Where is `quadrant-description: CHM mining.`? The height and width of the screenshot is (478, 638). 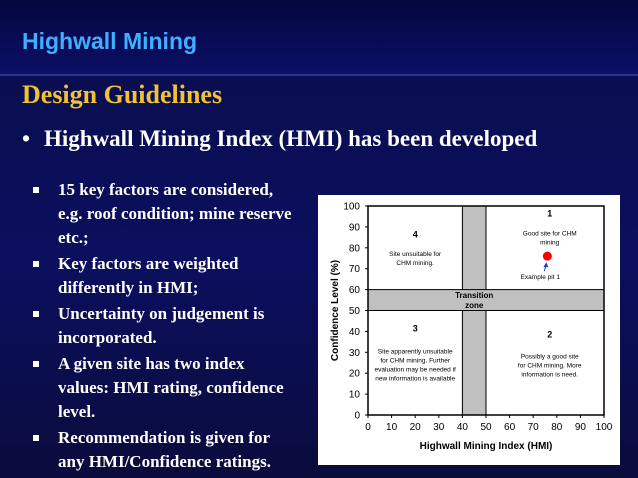
quadrant-description: CHM mining. is located at coordinates (415, 263).